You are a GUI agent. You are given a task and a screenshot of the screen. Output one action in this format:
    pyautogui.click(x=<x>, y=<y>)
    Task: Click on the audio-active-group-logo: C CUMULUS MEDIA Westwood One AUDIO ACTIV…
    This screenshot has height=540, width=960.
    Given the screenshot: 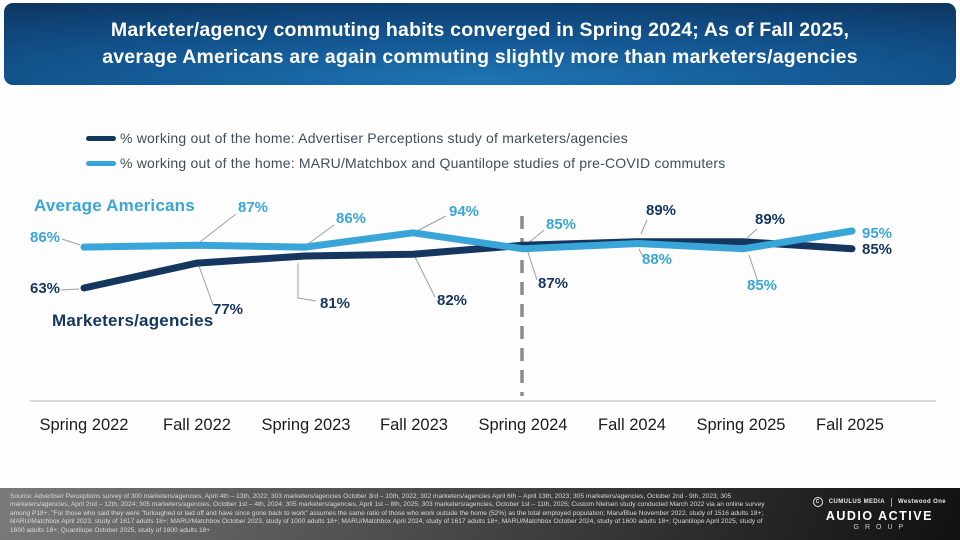 What is the action you would take?
    pyautogui.click(x=879, y=514)
    